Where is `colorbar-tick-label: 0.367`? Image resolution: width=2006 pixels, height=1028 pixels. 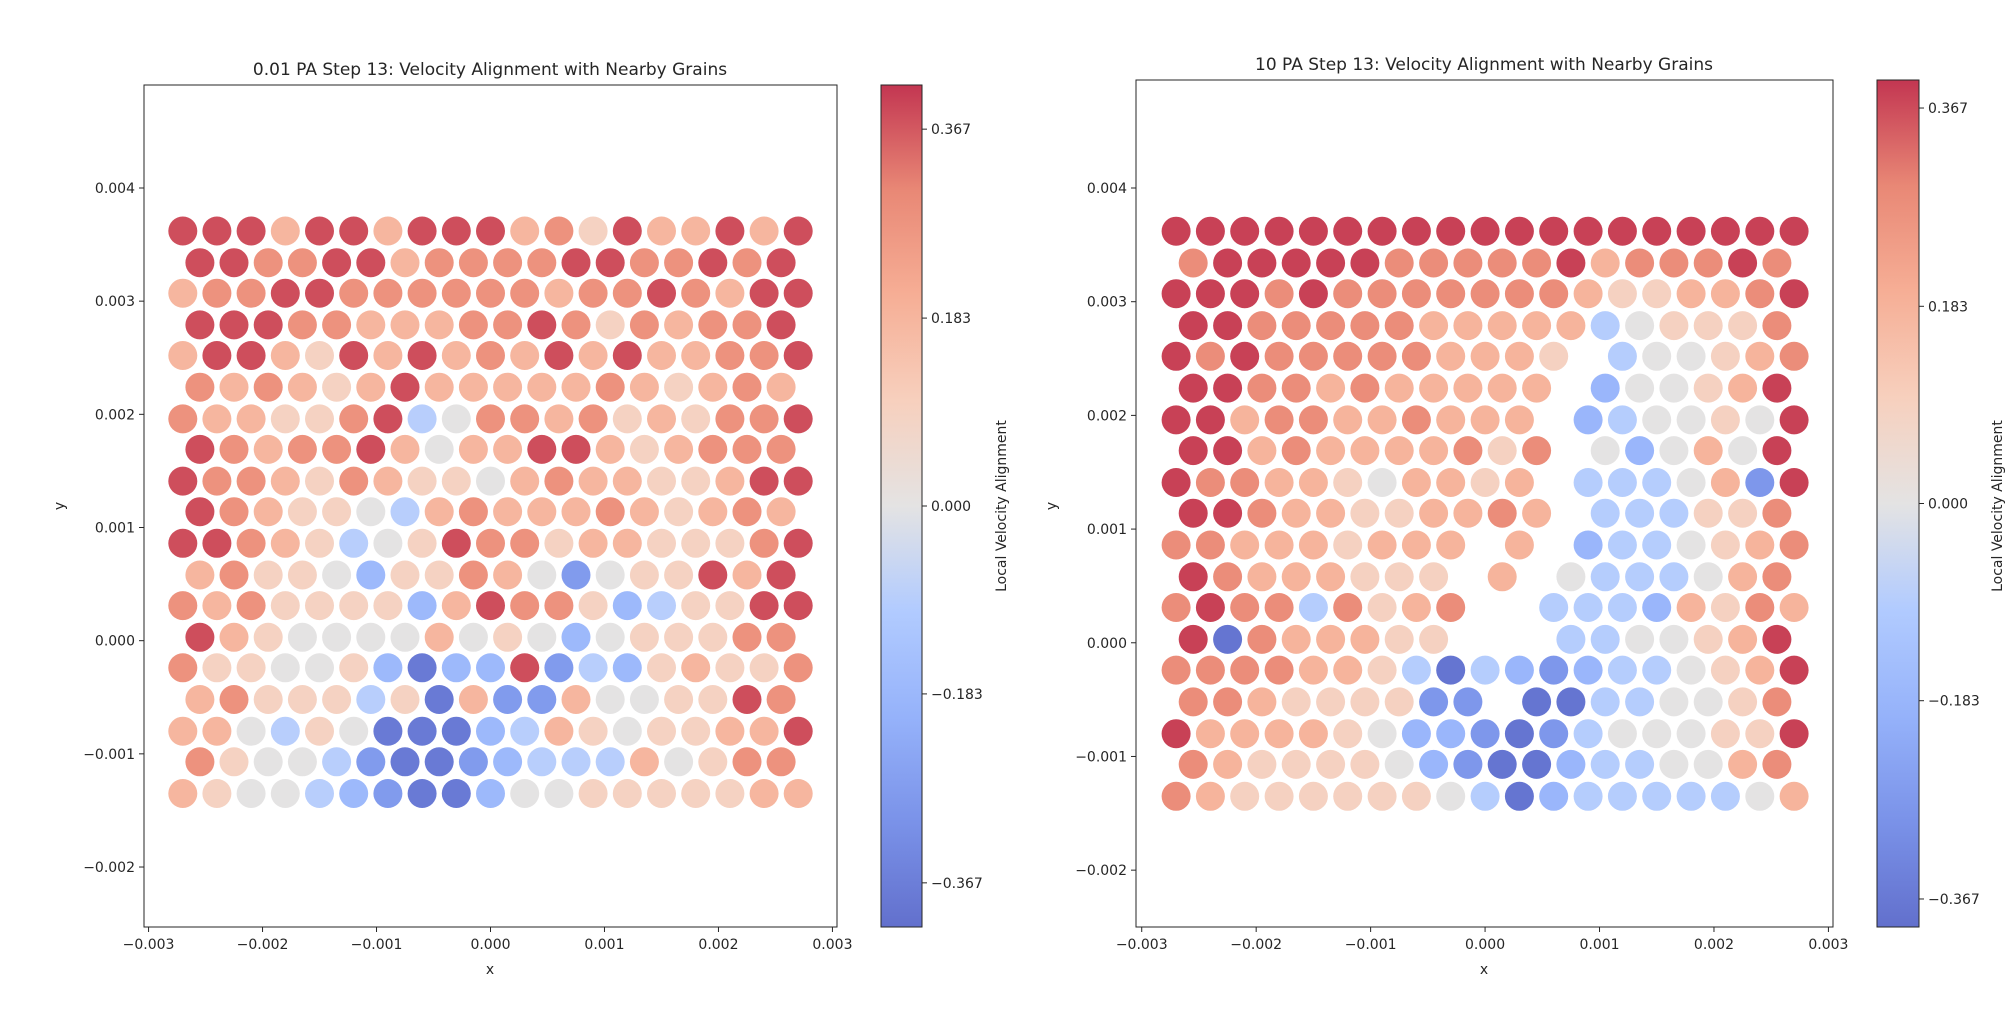 colorbar-tick-label: 0.367 is located at coordinates (1948, 109).